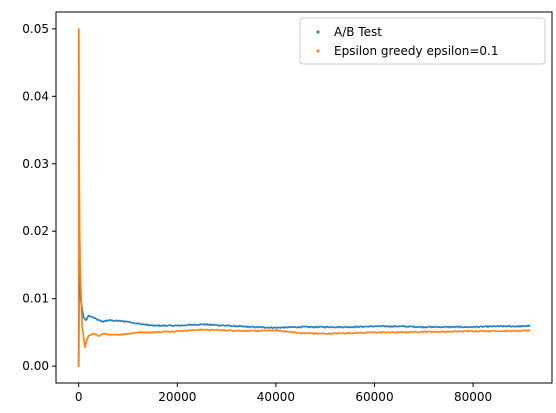 Image resolution: width=556 pixels, height=413 pixels. I want to click on y-tick-label: 0.02, so click(35, 231).